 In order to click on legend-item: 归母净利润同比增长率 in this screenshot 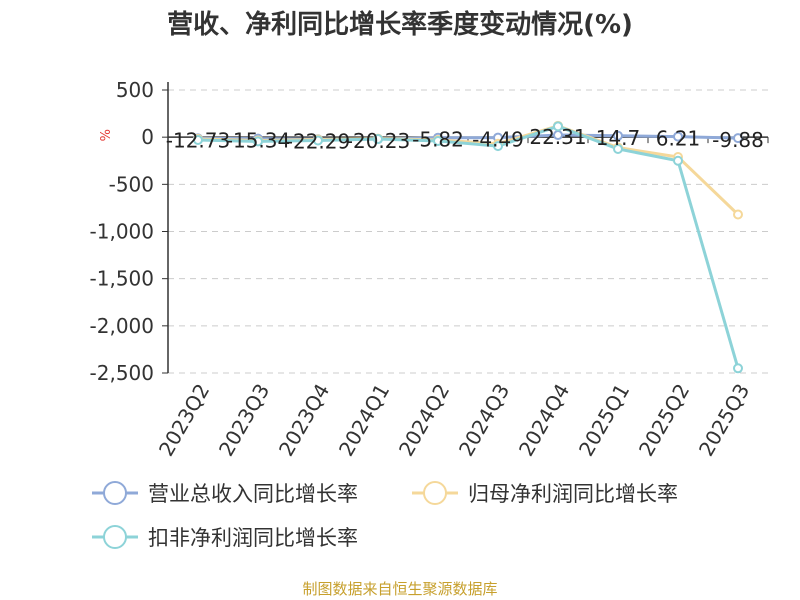, I will do `click(545, 493)`.